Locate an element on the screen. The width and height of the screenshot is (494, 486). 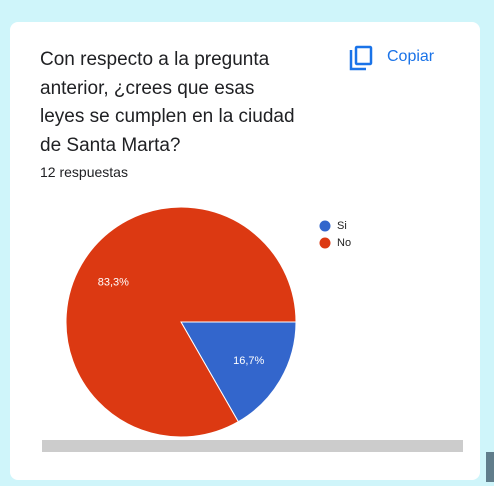
pie-slice is located at coordinates (238, 372).